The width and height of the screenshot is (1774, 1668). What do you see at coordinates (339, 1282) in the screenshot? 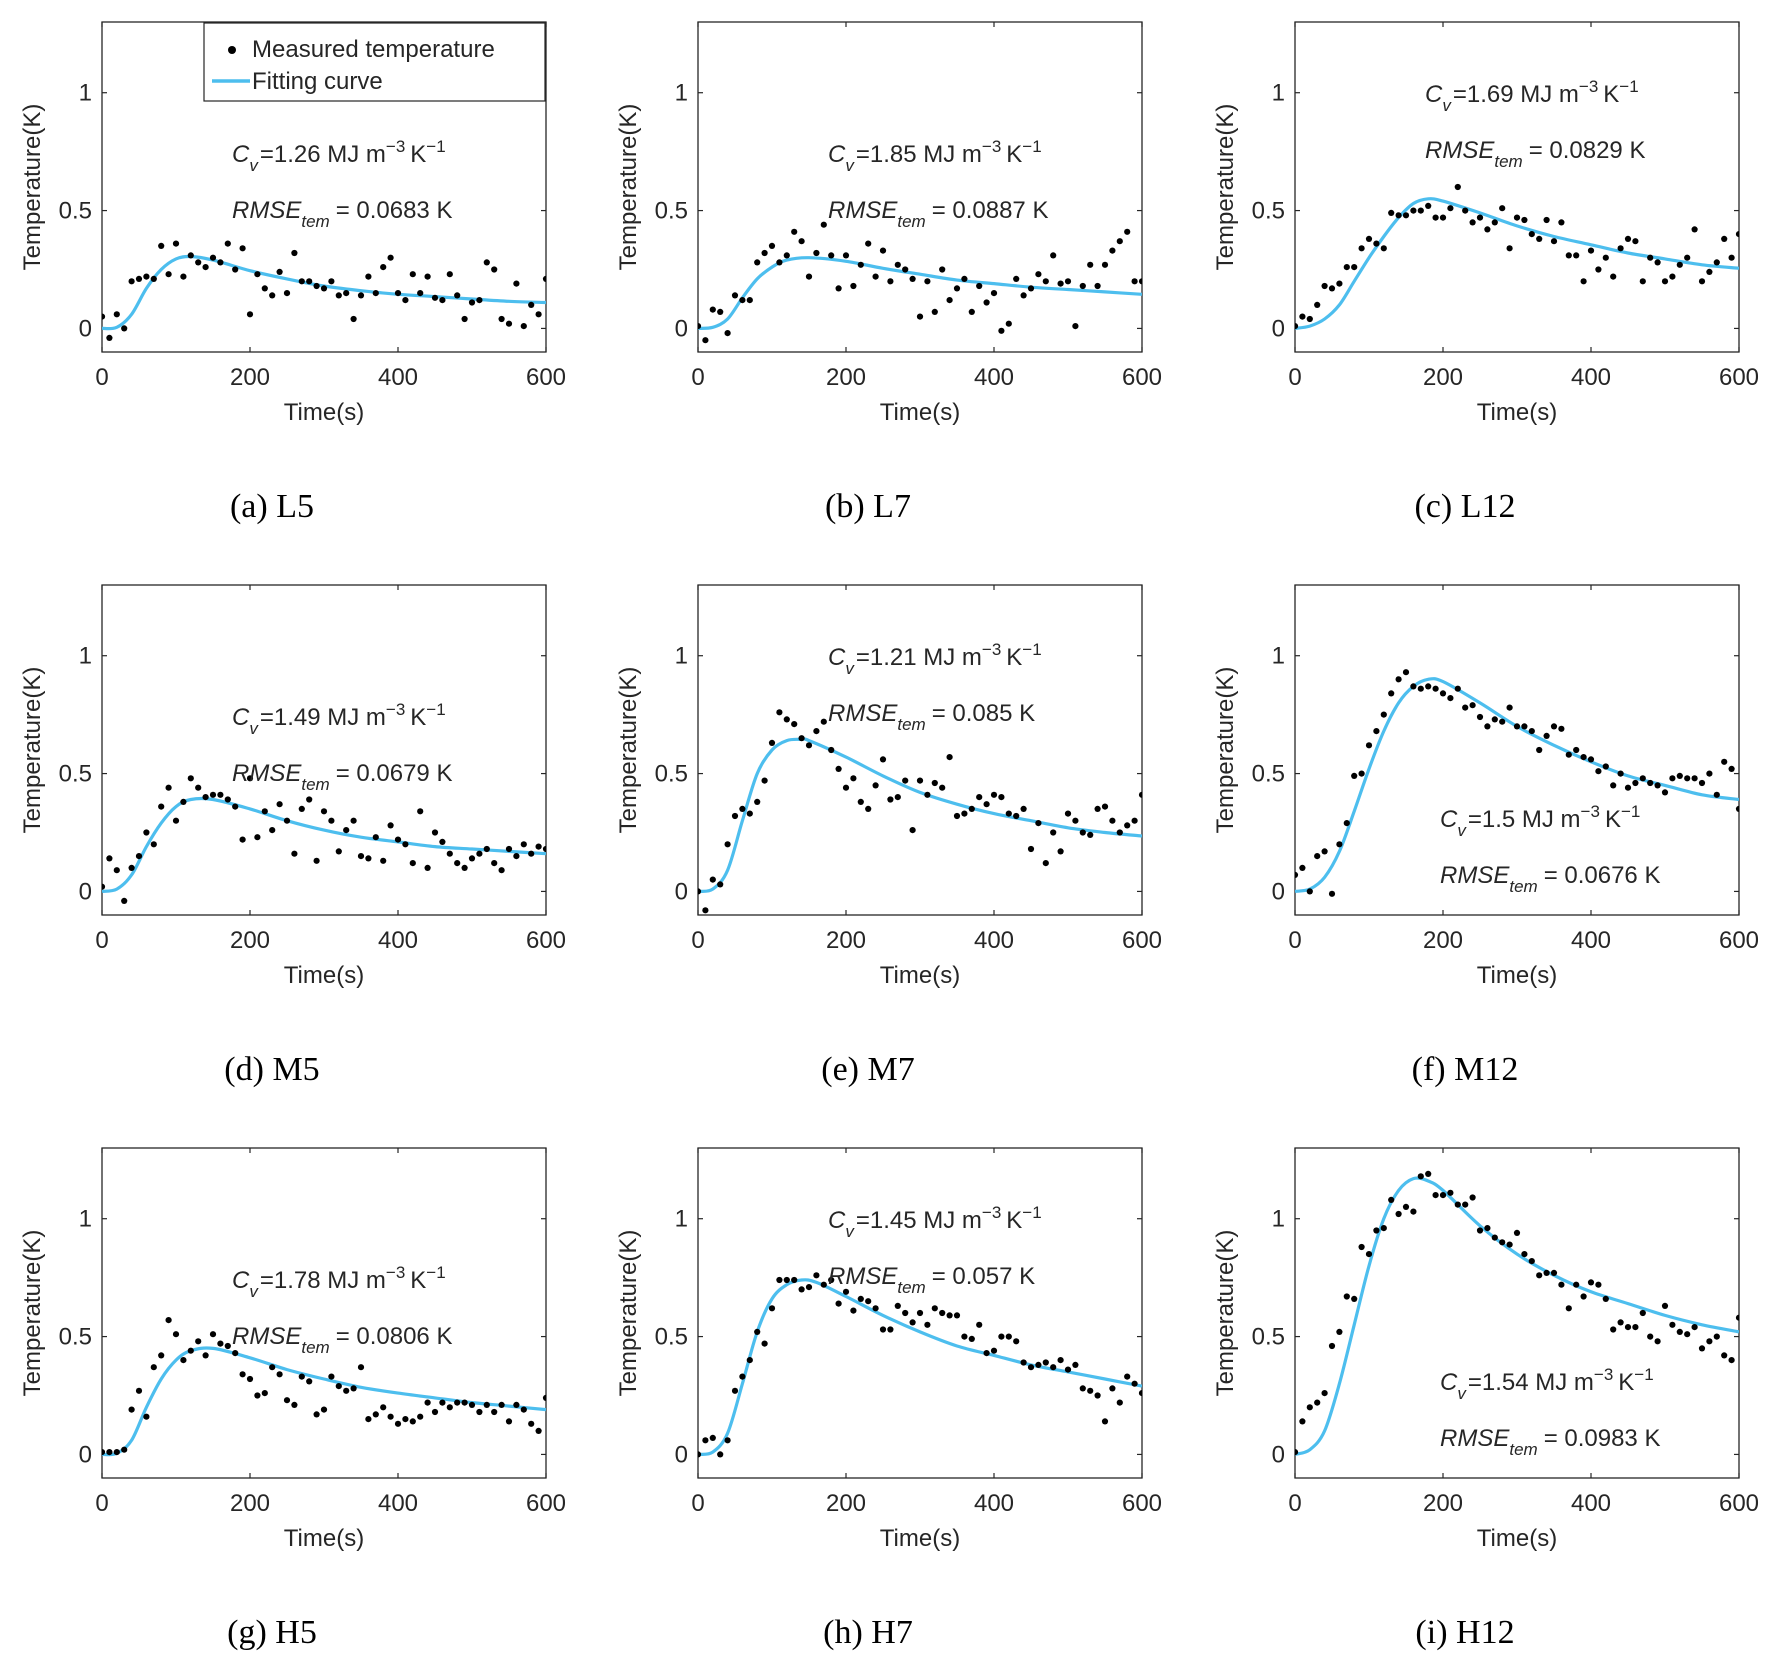
I see `cv-annotation: Cv=1.78 MJ m−3 K−1` at bounding box center [339, 1282].